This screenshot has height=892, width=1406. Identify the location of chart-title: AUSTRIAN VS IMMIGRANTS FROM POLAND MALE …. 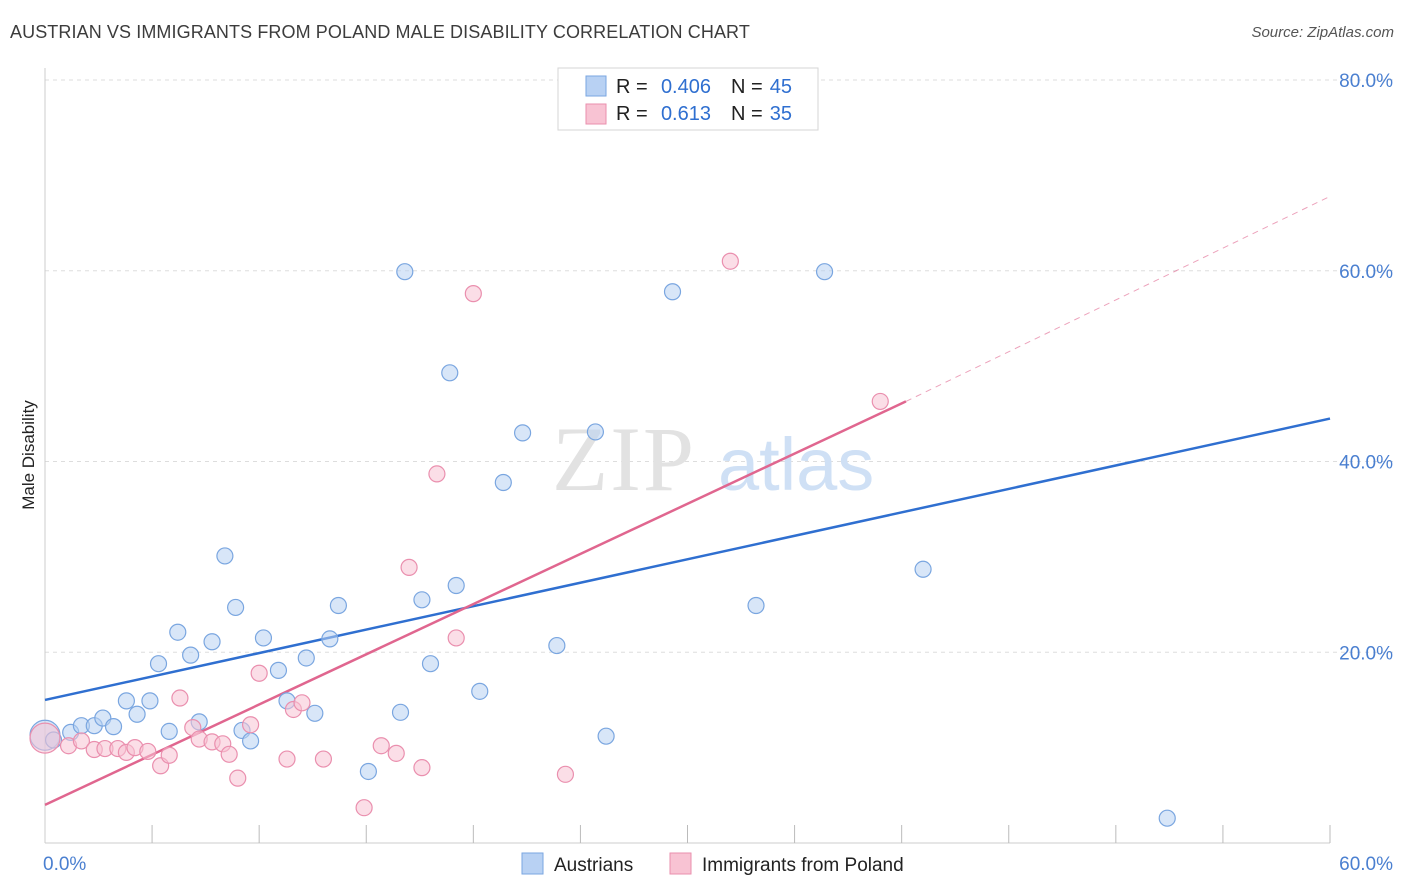
(380, 32).